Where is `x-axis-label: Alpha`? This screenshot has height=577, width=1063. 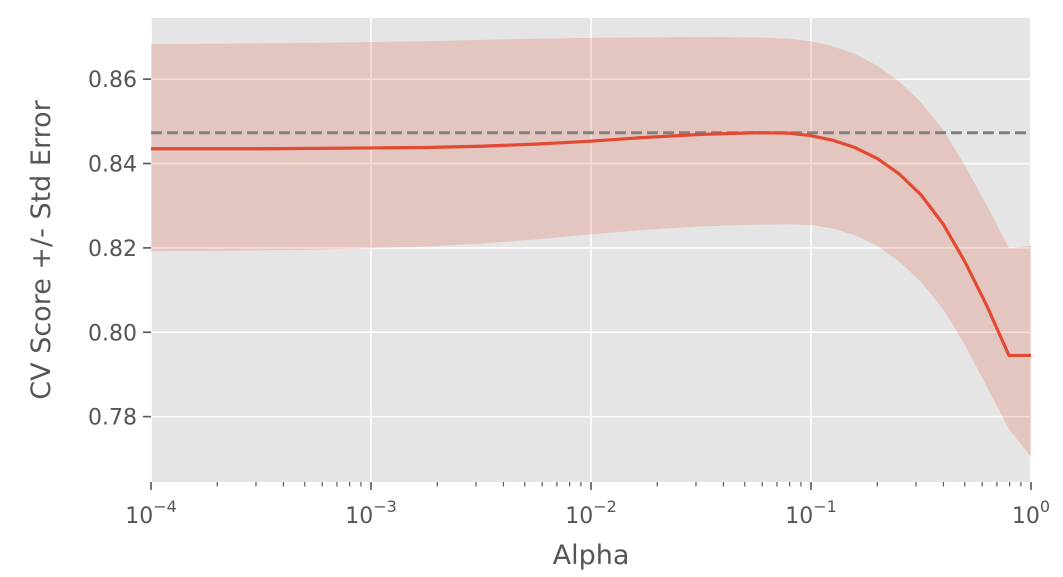
x-axis-label: Alpha is located at coordinates (591, 555).